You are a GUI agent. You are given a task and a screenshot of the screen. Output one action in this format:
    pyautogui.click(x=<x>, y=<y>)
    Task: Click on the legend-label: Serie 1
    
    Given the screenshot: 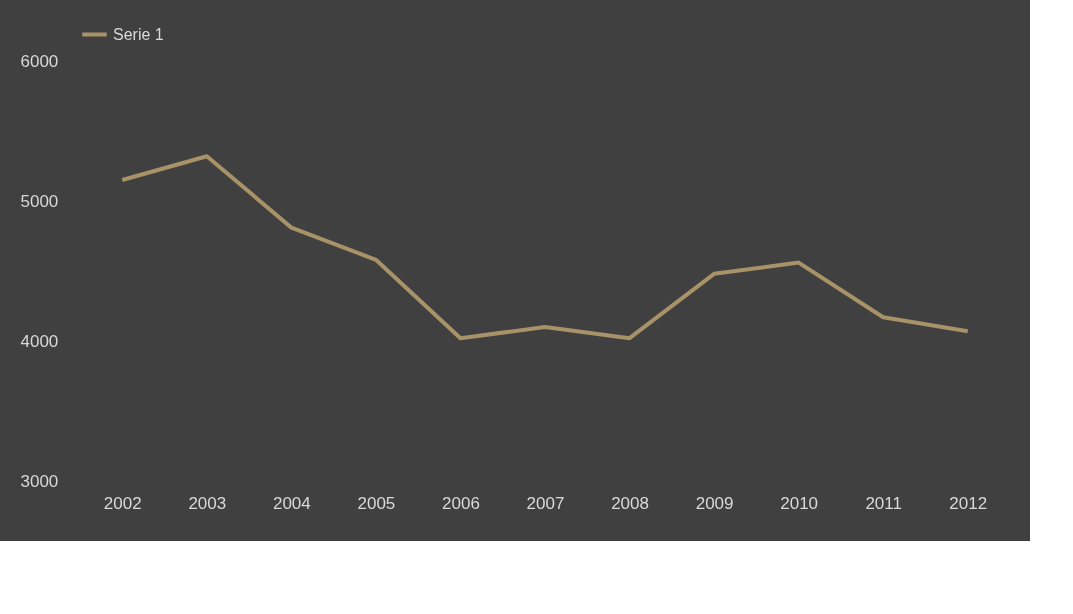 What is the action you would take?
    pyautogui.click(x=138, y=34)
    